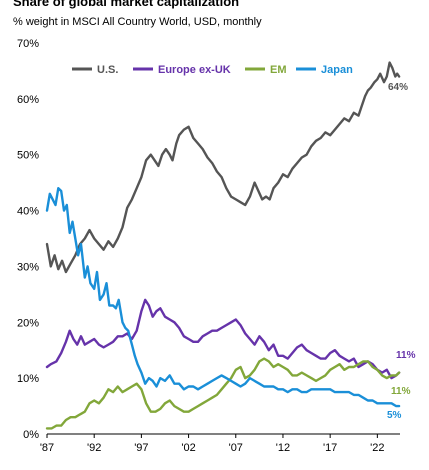 The image size is (429, 470). I want to click on x-tick-label: '07, so click(236, 448).